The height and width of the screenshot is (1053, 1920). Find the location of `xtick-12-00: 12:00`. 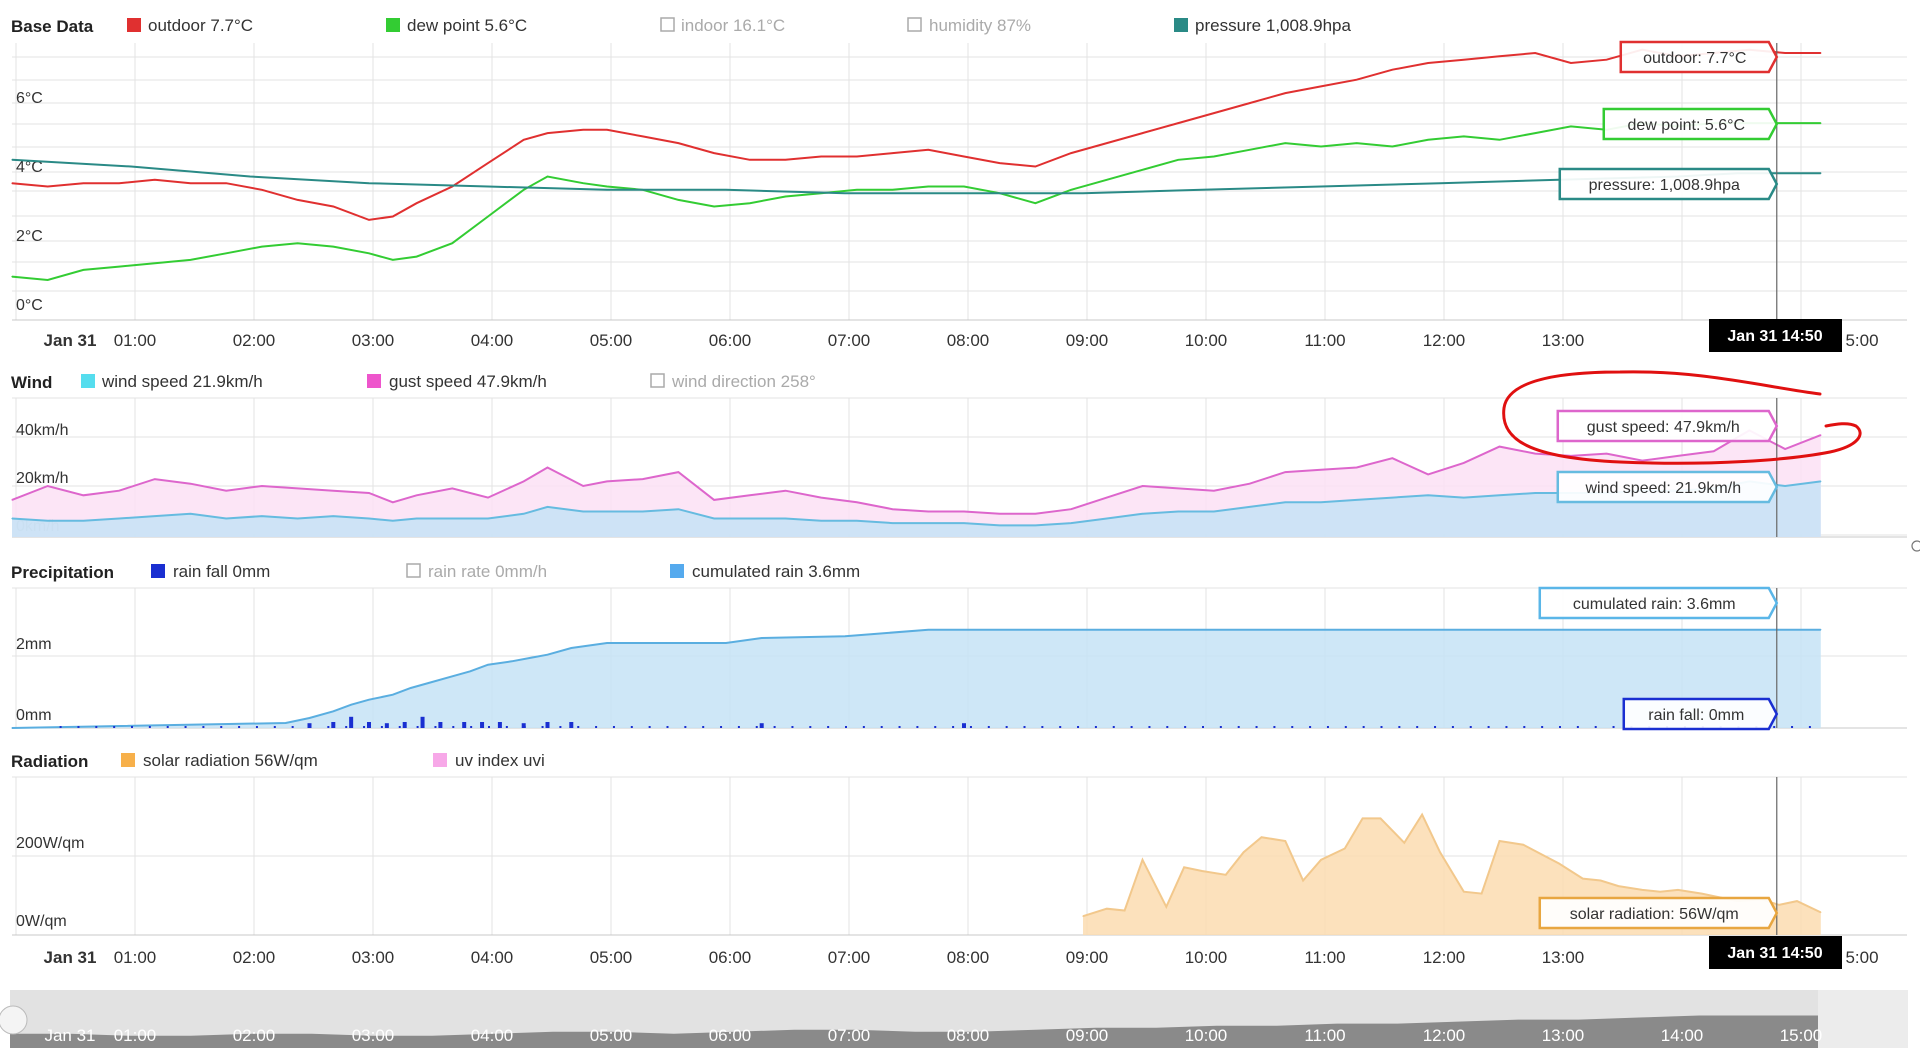

xtick-12-00: 12:00 is located at coordinates (1444, 340).